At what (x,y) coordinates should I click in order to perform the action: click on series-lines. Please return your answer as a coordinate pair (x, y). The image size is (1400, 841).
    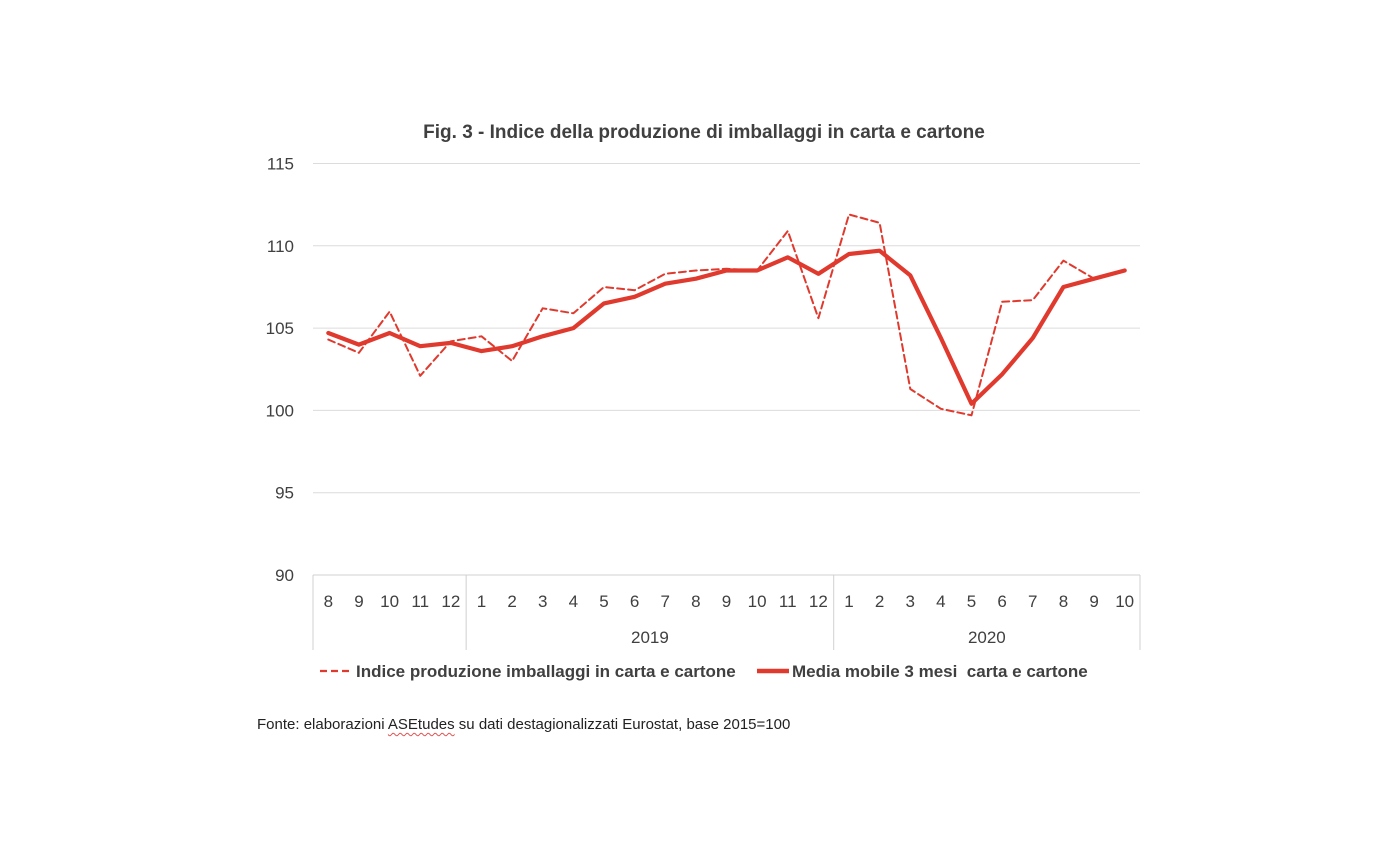
    Looking at the image, I should click on (726, 315).